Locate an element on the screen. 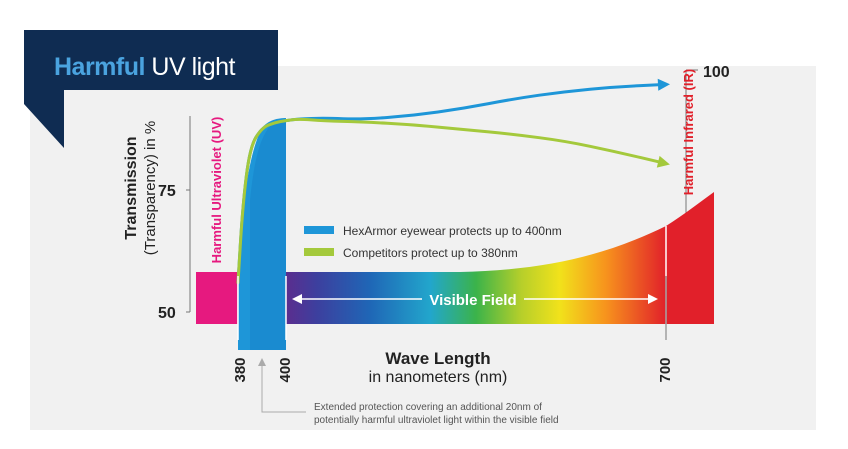  uv-band is located at coordinates (217, 298).